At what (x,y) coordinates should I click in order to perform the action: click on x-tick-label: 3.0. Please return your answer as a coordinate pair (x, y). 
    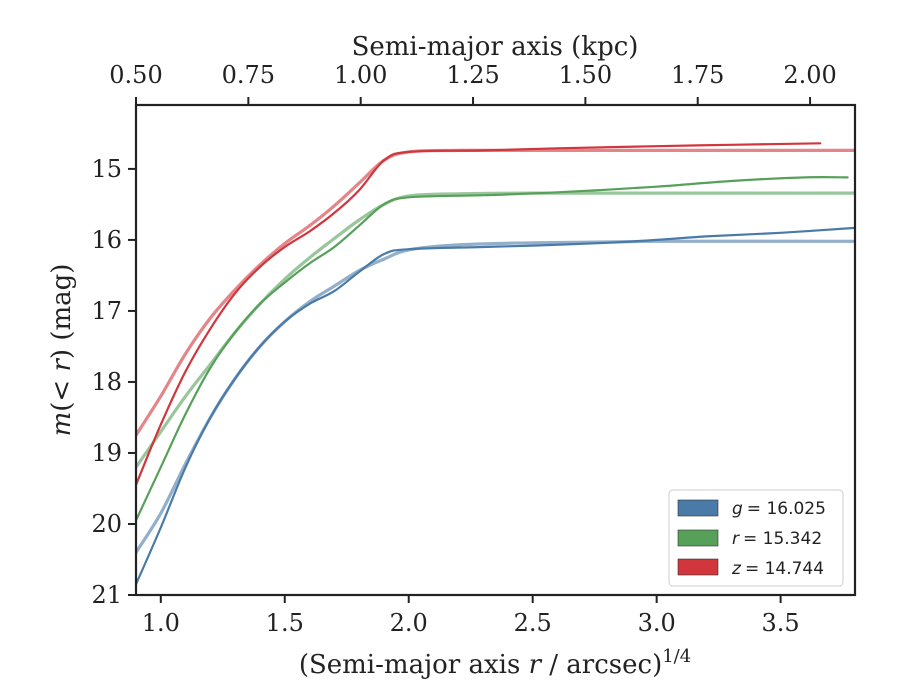
    Looking at the image, I should click on (657, 623).